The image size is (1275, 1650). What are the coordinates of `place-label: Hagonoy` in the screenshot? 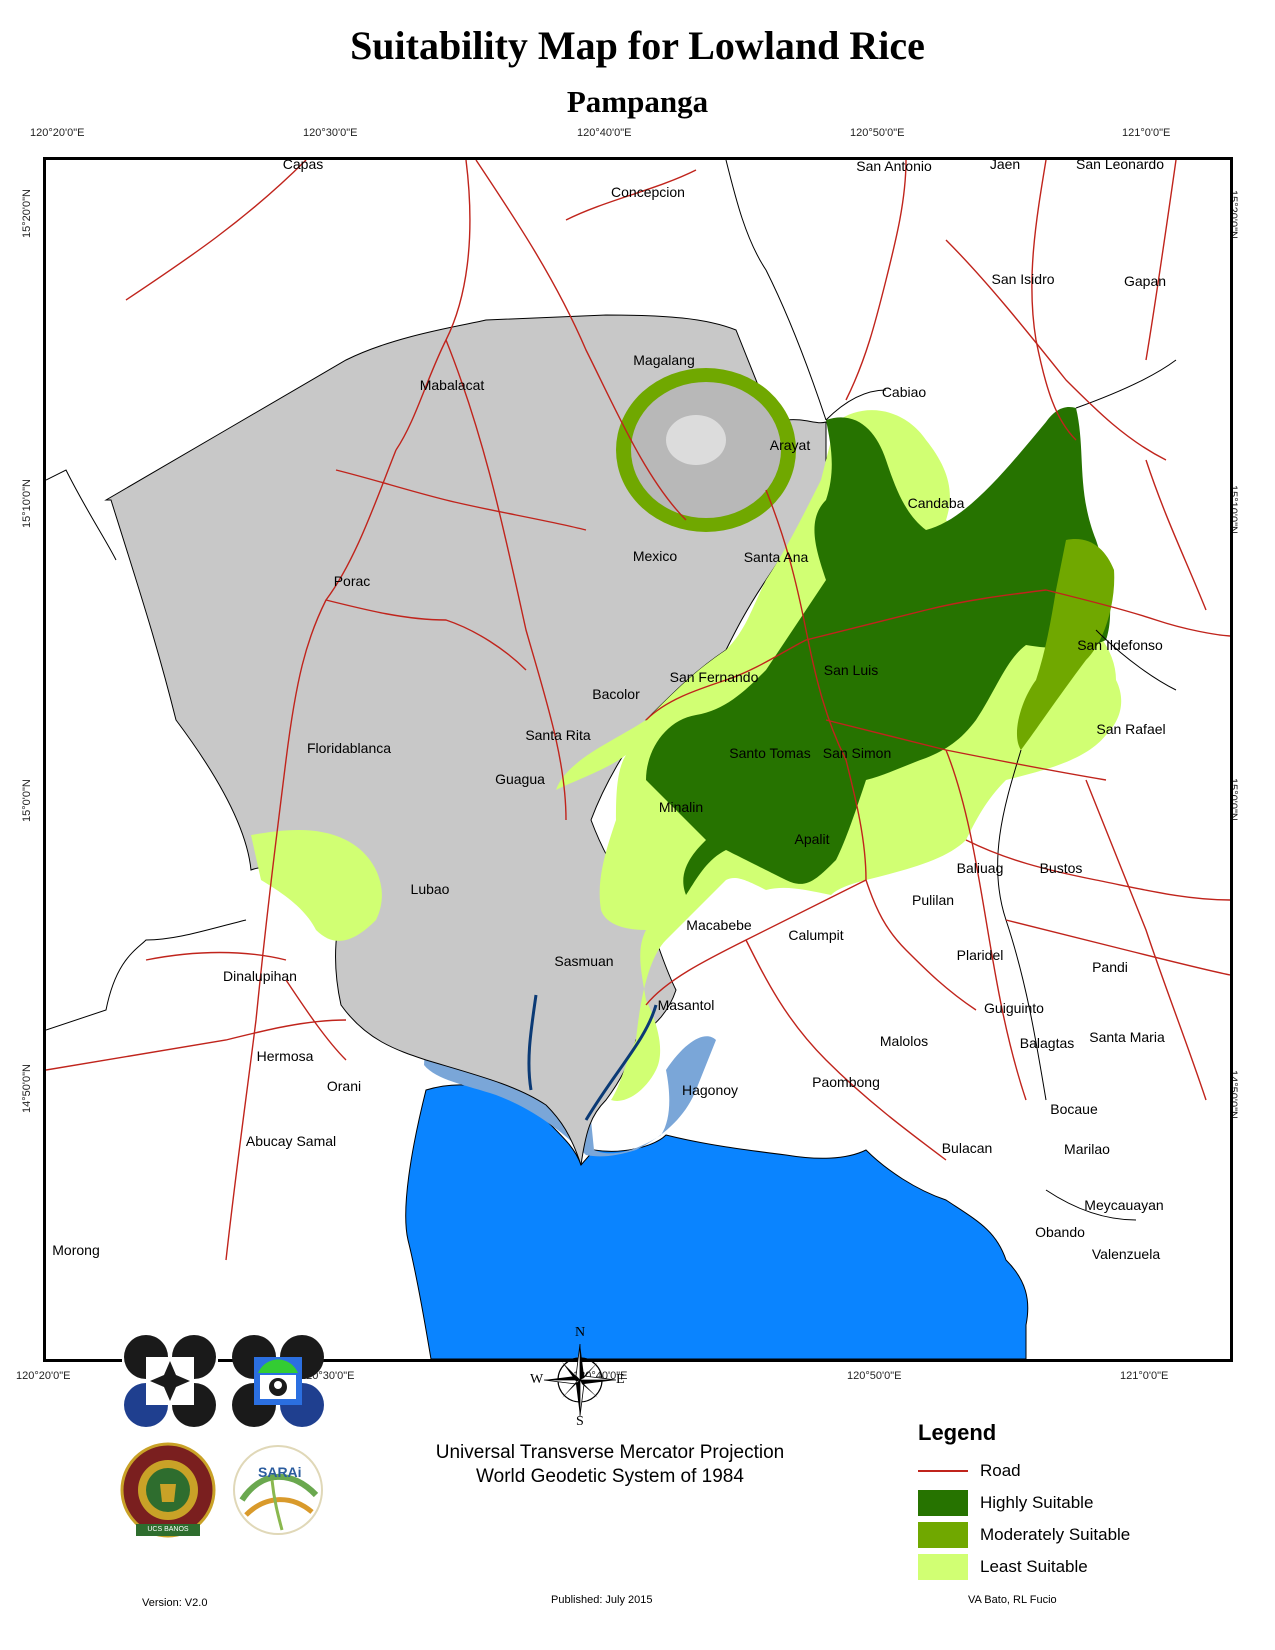 It's located at (710, 1090).